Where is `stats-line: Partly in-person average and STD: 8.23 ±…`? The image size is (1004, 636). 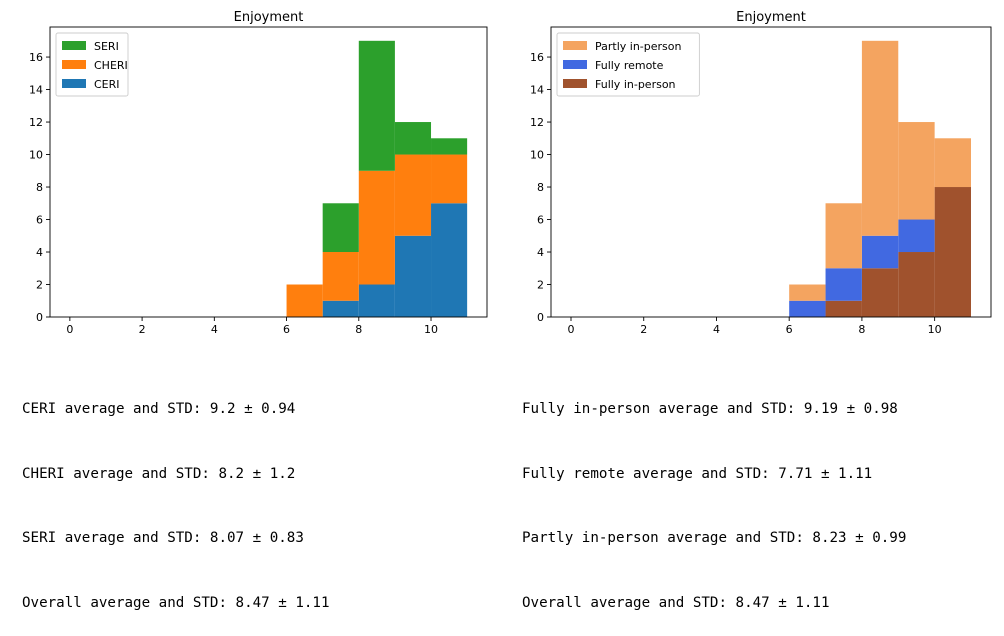
stats-line: Partly in-person average and STD: 8.23 ±… is located at coordinates (714, 538).